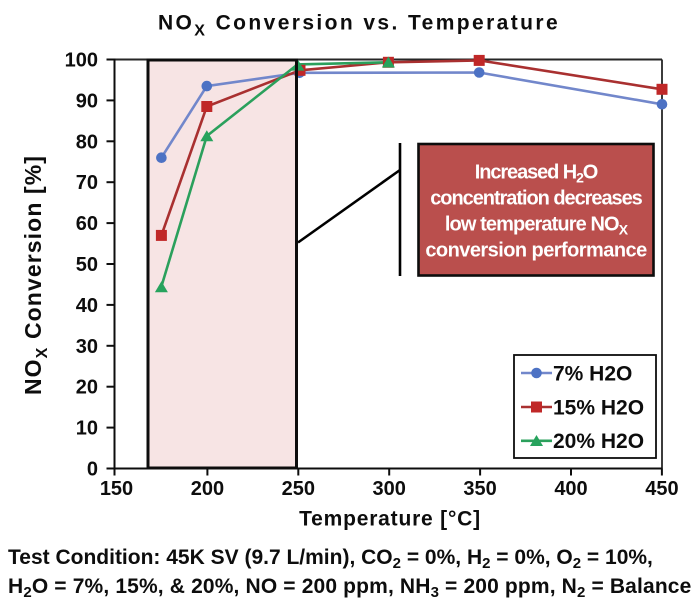  What do you see at coordinates (87, 101) in the screenshot?
I see `svg-text: 90` at bounding box center [87, 101].